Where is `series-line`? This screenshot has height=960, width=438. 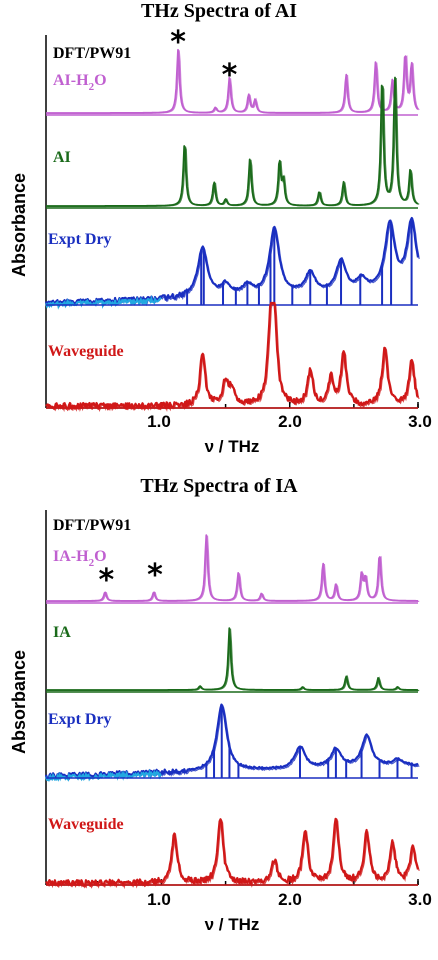 series-line is located at coordinates (232, 568).